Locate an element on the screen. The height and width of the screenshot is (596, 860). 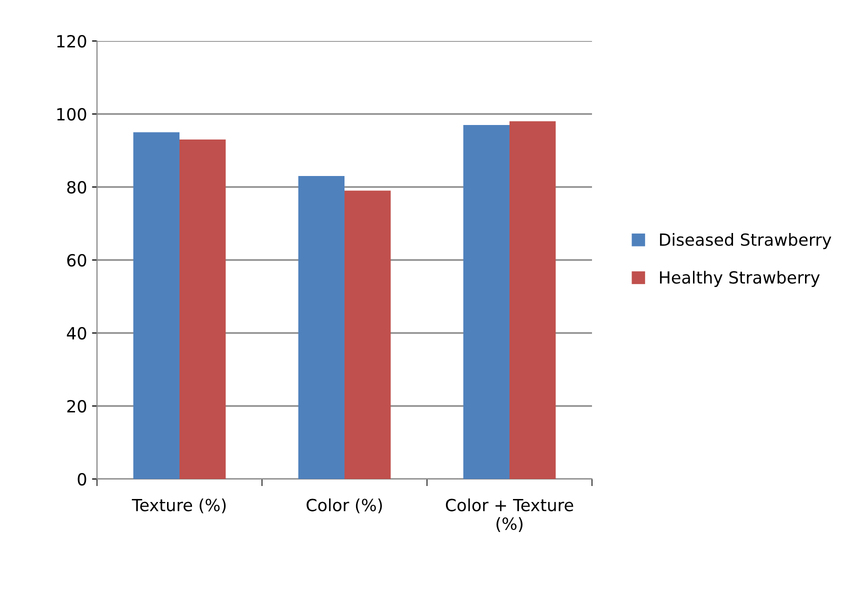
y-tick-label: 40 is located at coordinates (76, 333).